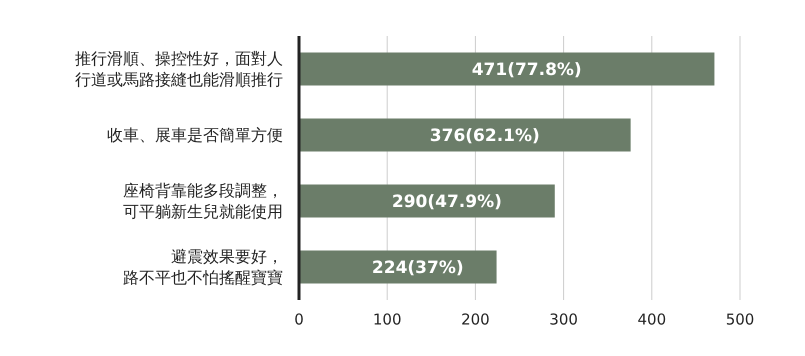 The height and width of the screenshot is (356, 805). I want to click on y-tick-label: 收車、展車是否簡單方便, so click(195, 135).